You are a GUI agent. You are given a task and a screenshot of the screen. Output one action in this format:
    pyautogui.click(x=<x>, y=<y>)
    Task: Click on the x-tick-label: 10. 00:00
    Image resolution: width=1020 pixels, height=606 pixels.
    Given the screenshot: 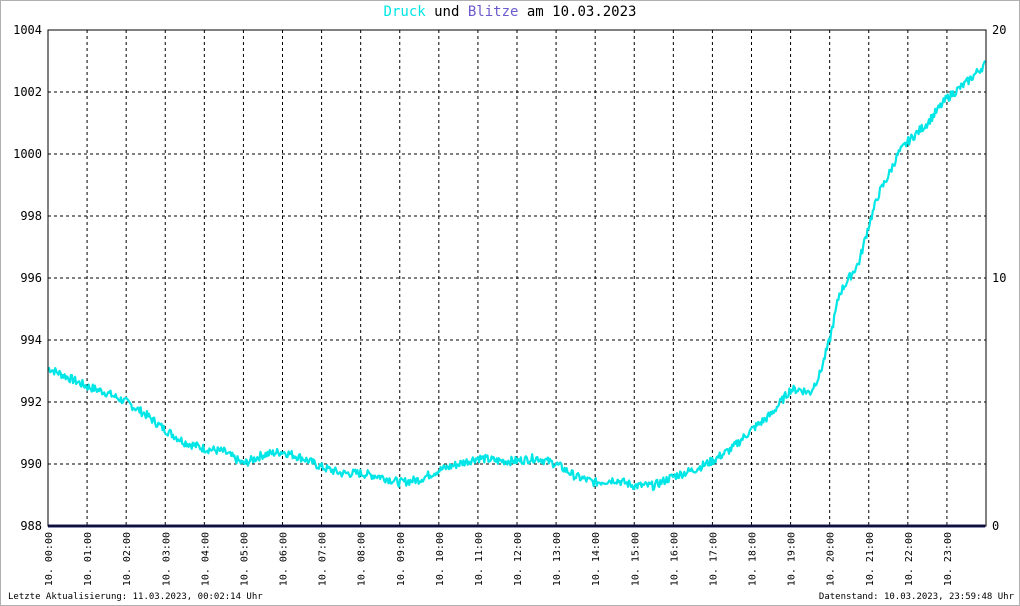 What is the action you would take?
    pyautogui.click(x=49, y=559)
    